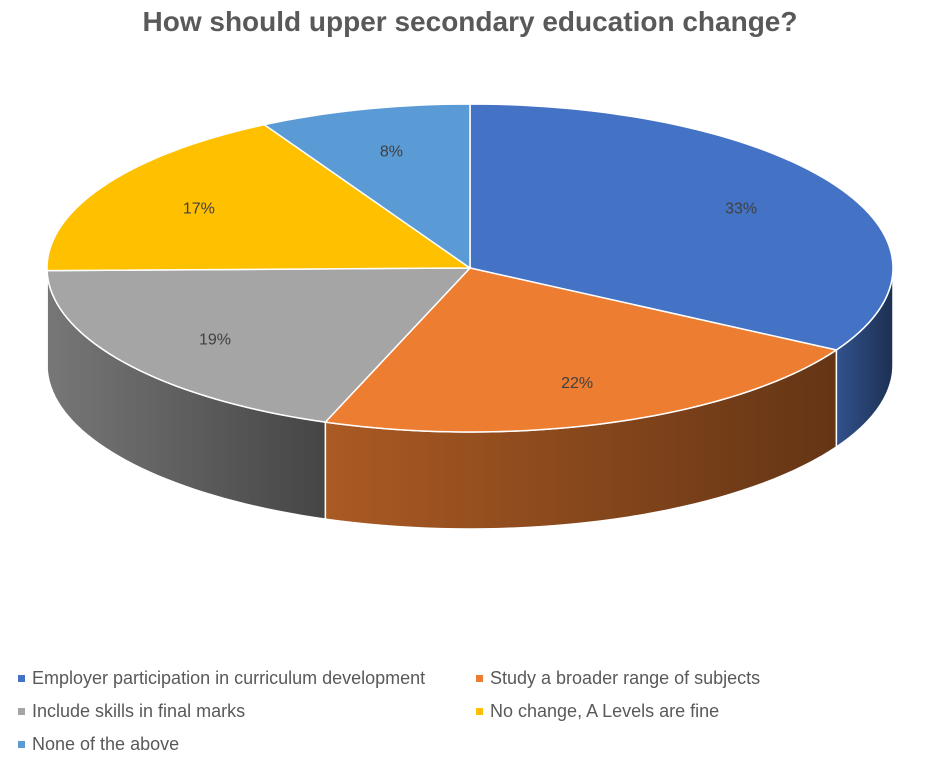 This screenshot has height=763, width=940. What do you see at coordinates (259, 345) in the screenshot?
I see `pie-slice-include-skills-in-final-marks` at bounding box center [259, 345].